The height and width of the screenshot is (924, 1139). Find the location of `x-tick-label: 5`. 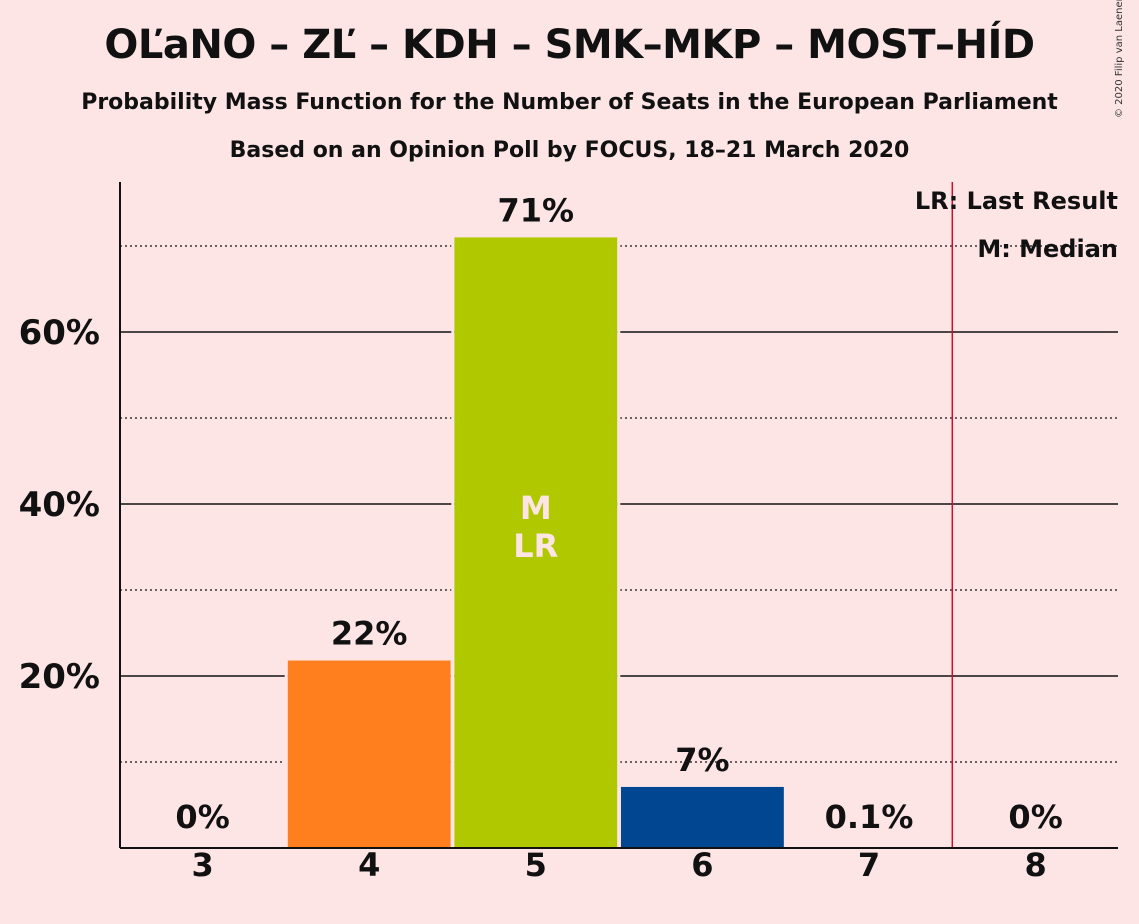

x-tick-label: 5 is located at coordinates (536, 865).